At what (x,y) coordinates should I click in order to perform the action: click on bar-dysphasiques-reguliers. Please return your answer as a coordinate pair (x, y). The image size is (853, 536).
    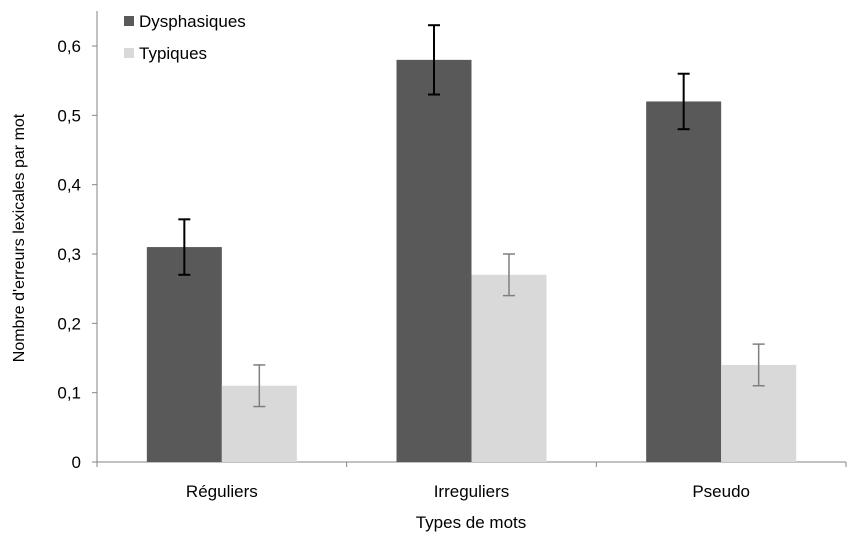
    Looking at the image, I should click on (184, 354).